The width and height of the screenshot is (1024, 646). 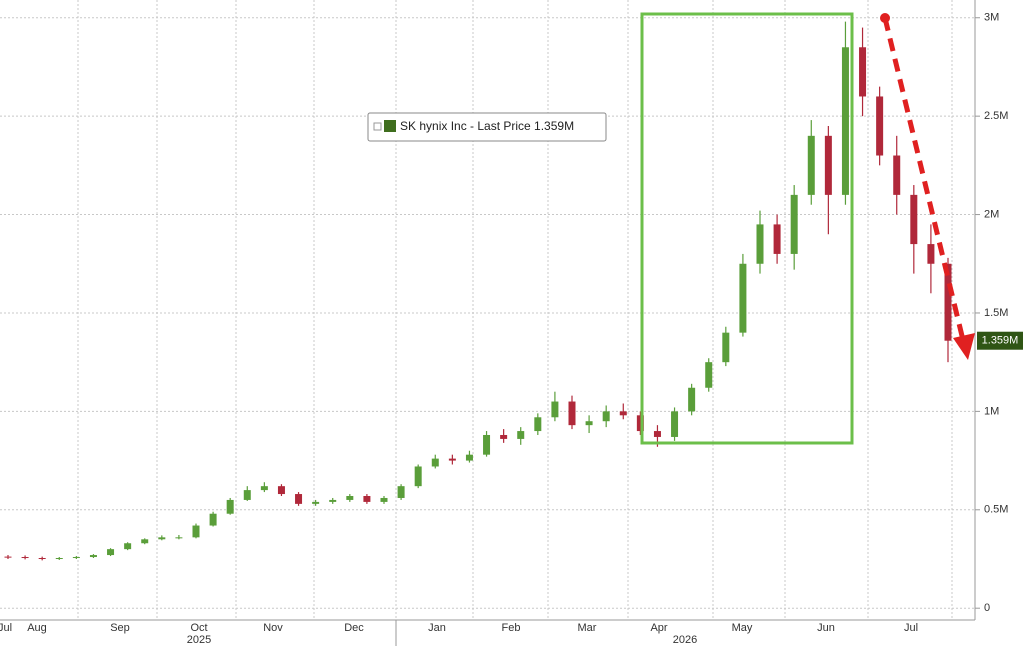 I want to click on highlight-box, so click(x=747, y=228).